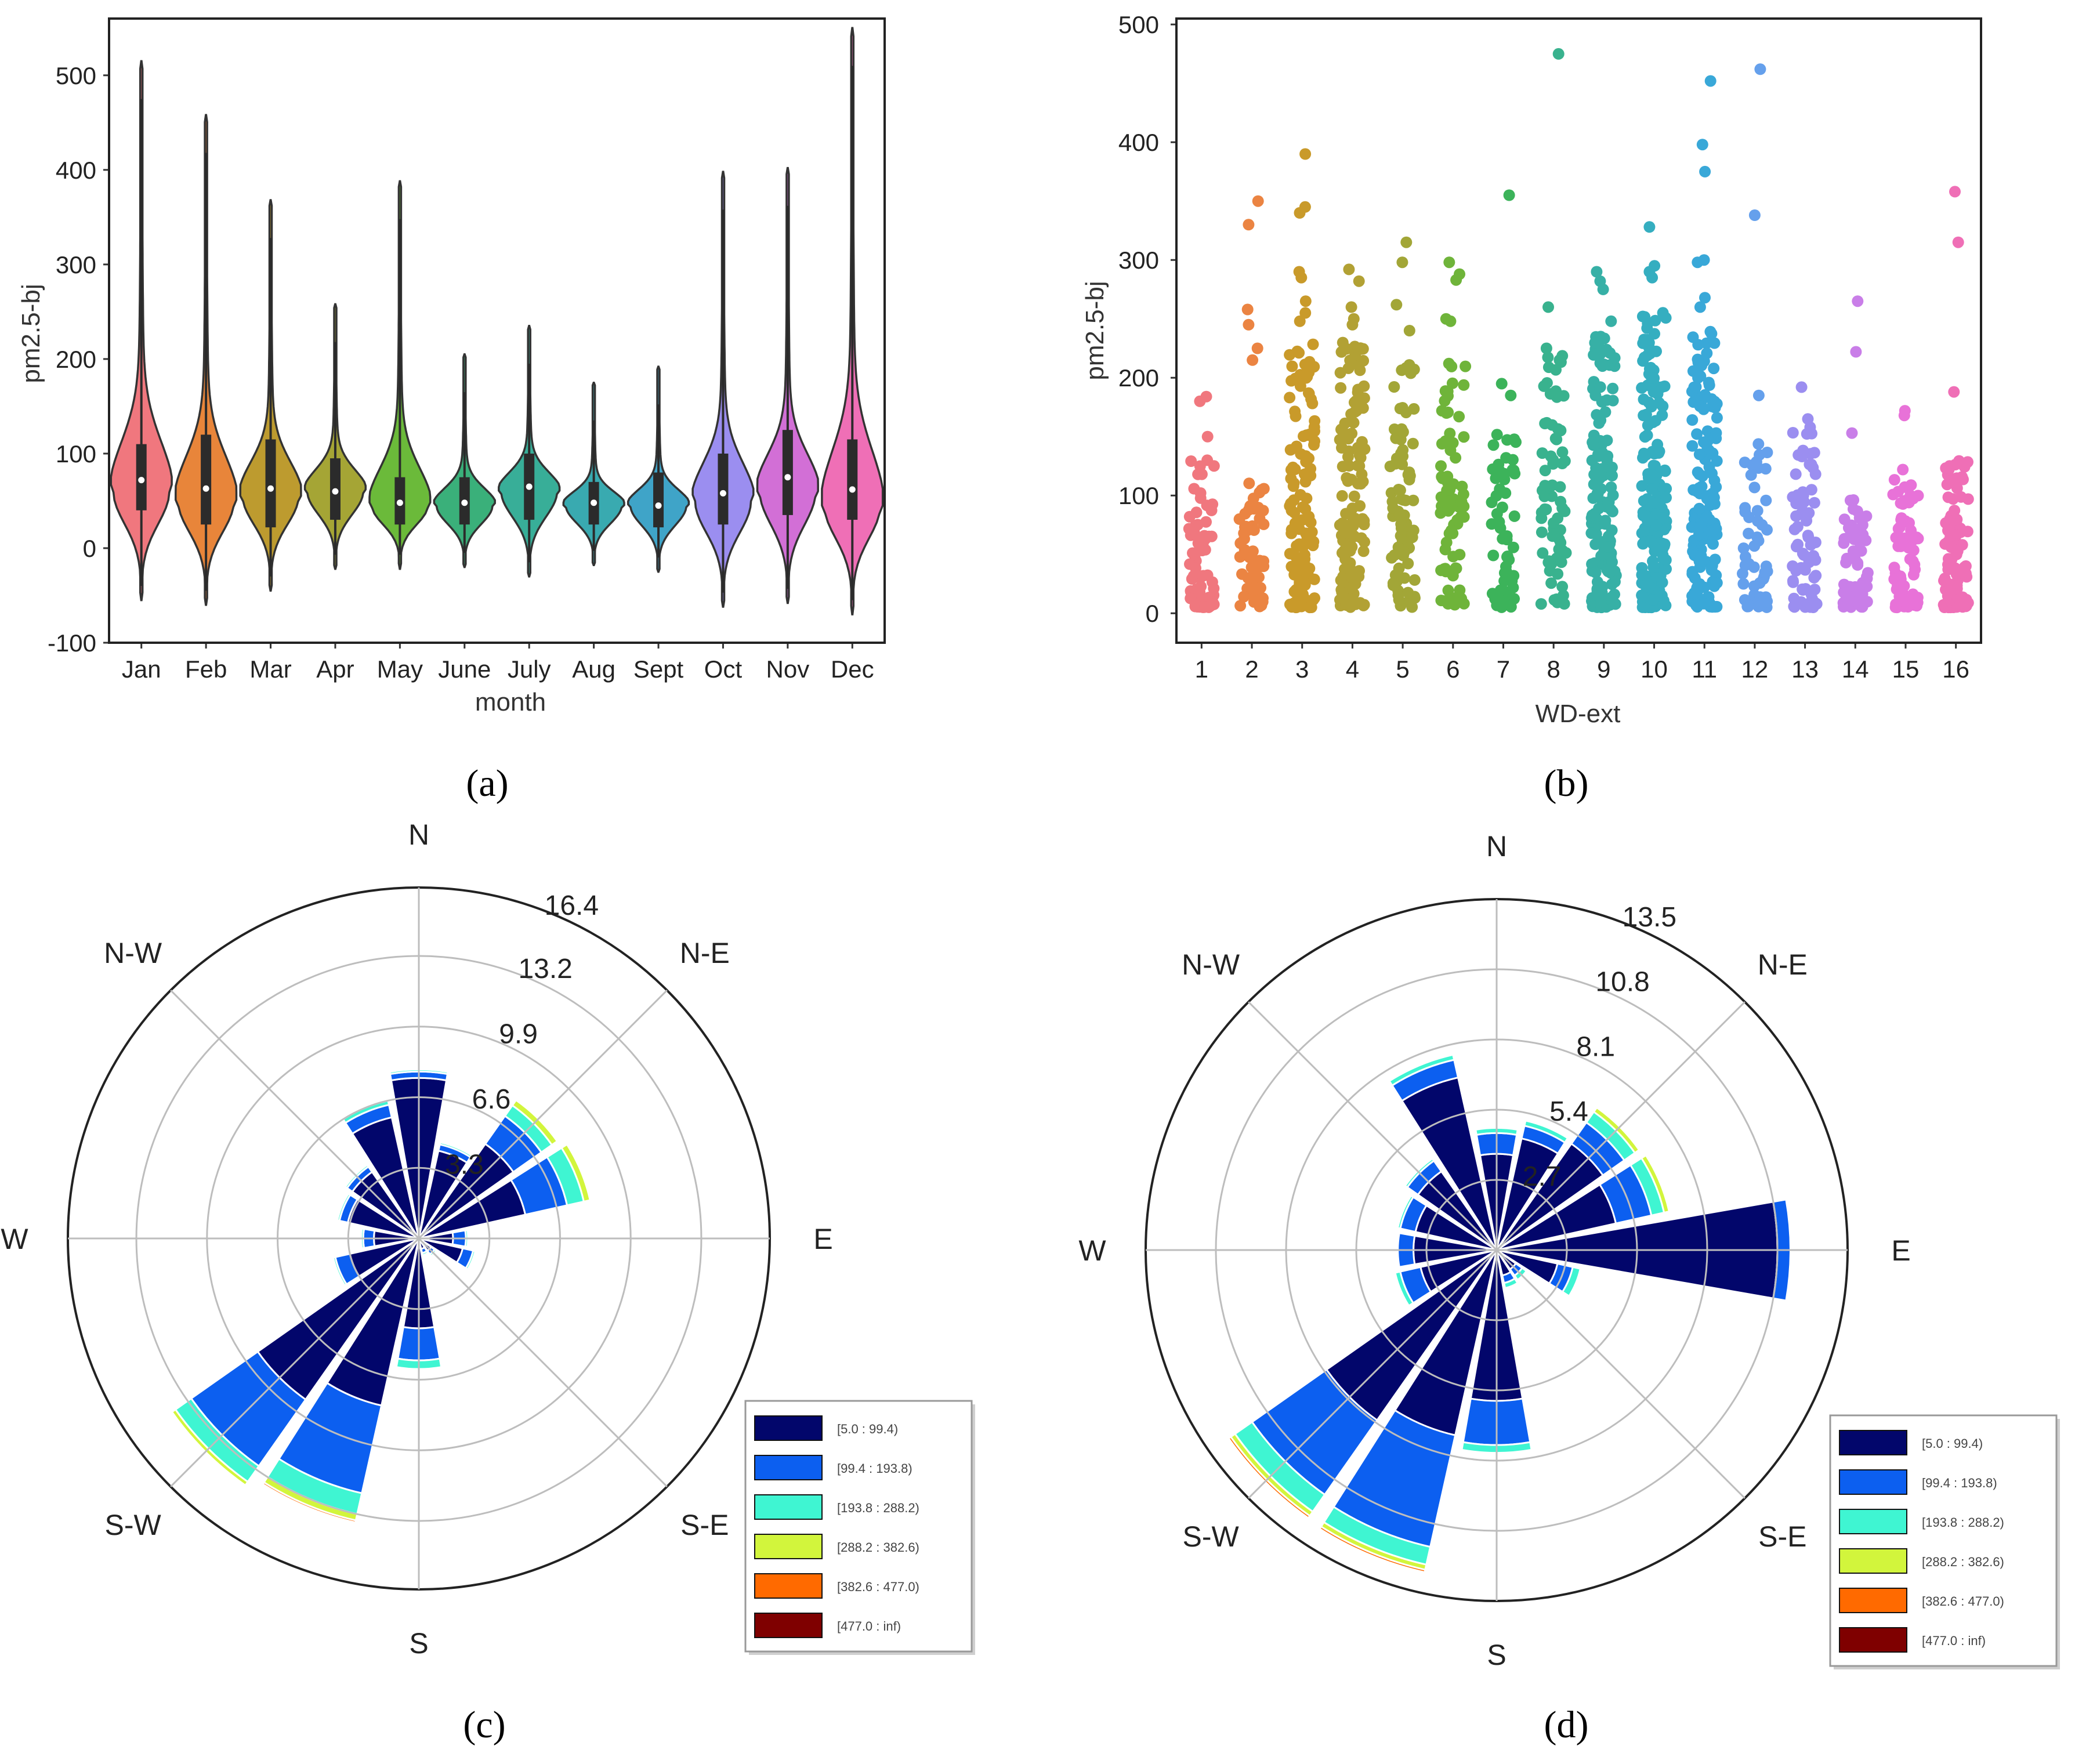  Describe the element at coordinates (1603, 669) in the screenshot. I see `chart-b-xtick-label: 9` at that location.